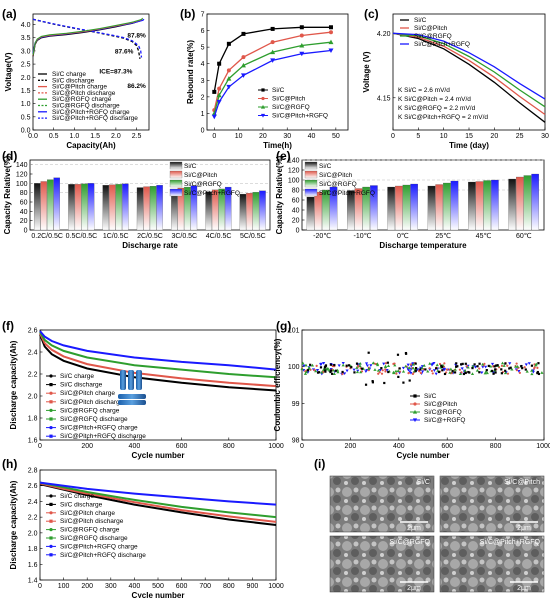 This screenshot has height=598, width=550. Describe the element at coordinates (64, 586) in the screenshot. I see `x-tick-label: 100` at that location.